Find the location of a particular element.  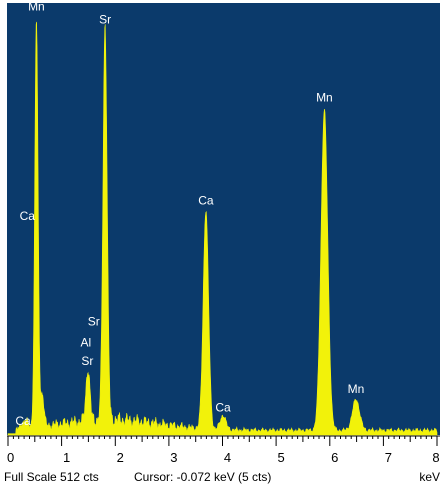

peak-label-ca-10: Ca is located at coordinates (223, 407).